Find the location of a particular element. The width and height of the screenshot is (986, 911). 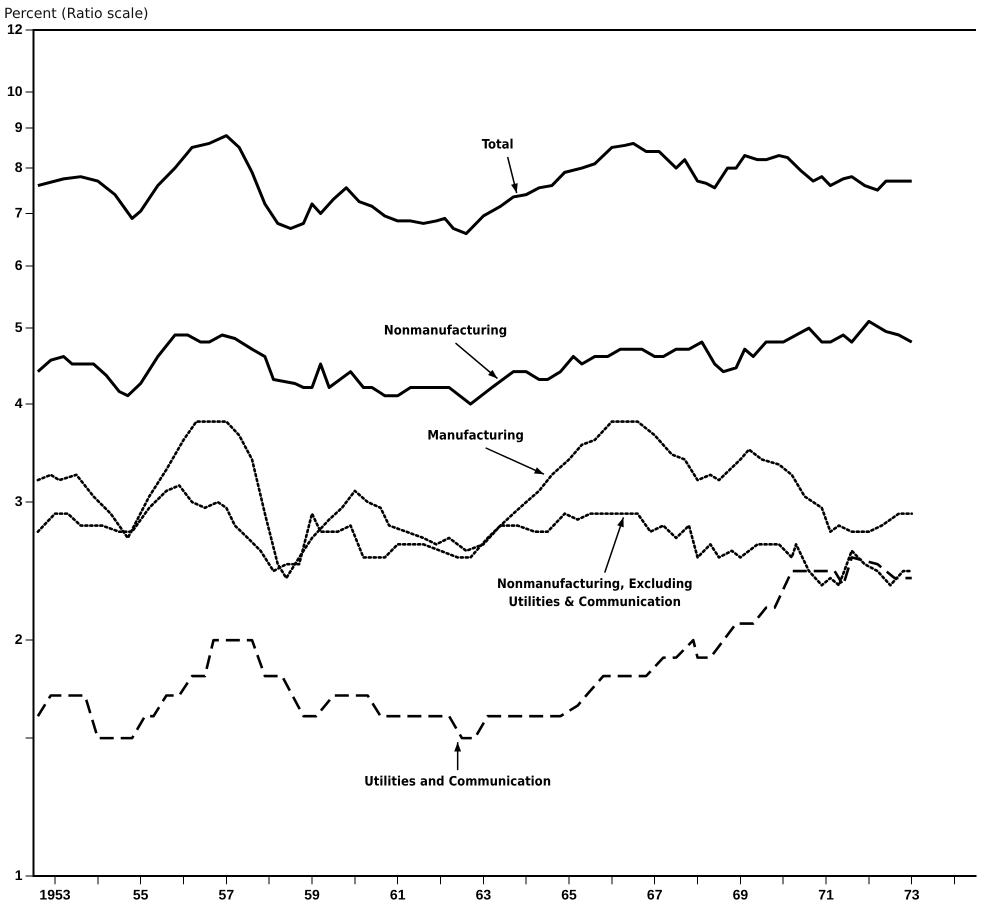

annotation: Nonmanufacturing is located at coordinates (446, 330).